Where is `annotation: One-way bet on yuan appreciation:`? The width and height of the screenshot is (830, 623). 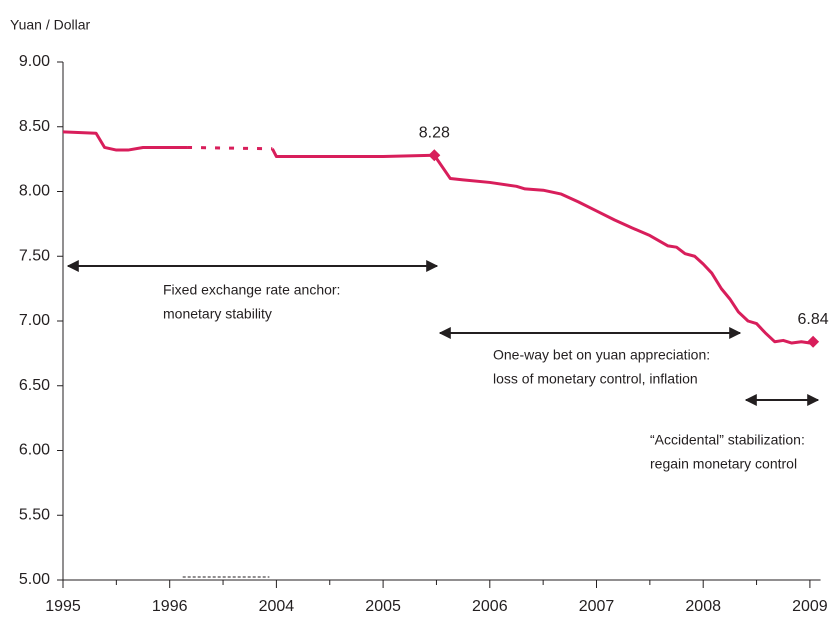
annotation: One-way bet on yuan appreciation: is located at coordinates (601, 355).